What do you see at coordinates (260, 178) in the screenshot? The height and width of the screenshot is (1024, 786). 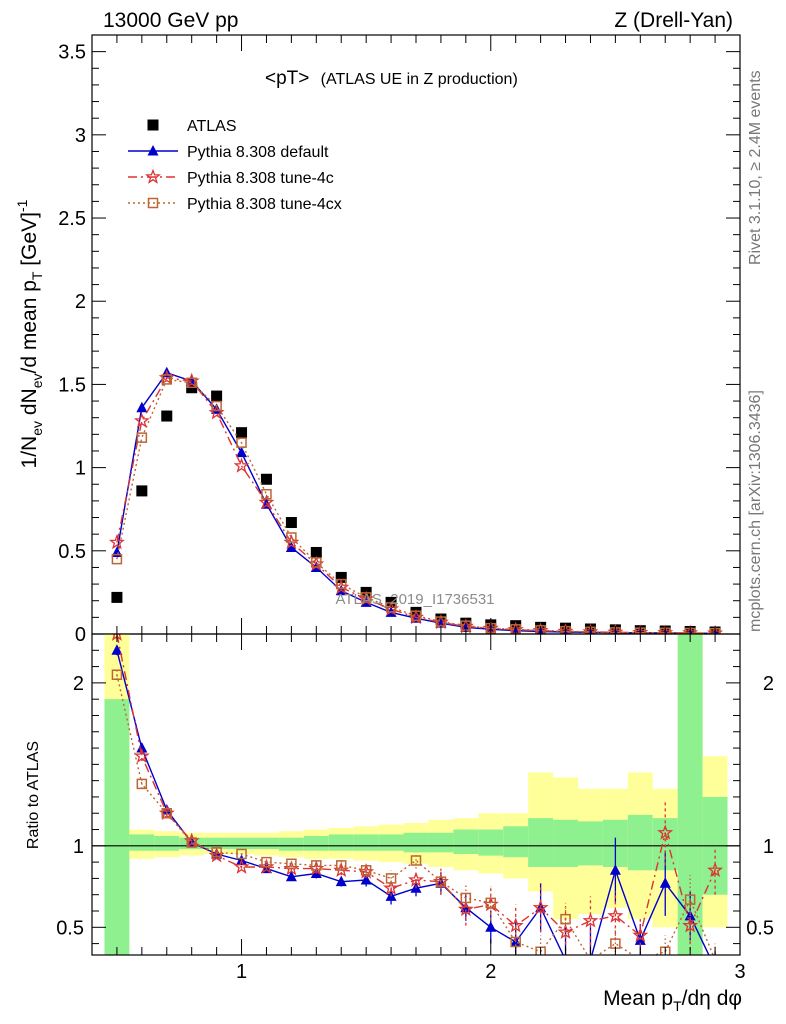 I see `legend-label-tune4c: Pythia 8.308 tune-4c` at bounding box center [260, 178].